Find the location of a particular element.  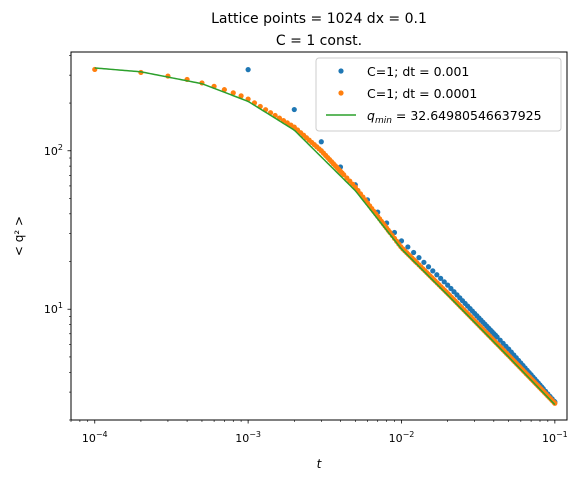

chart-title-line1: Lattice points = 1024 dx = 0.1 is located at coordinates (319, 19).